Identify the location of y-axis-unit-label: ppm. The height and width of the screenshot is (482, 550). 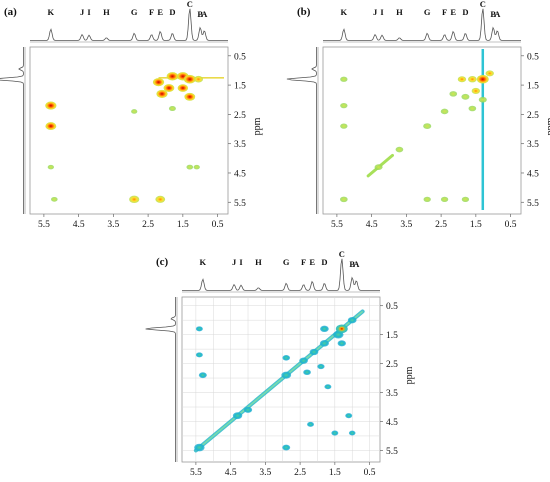
(257, 126).